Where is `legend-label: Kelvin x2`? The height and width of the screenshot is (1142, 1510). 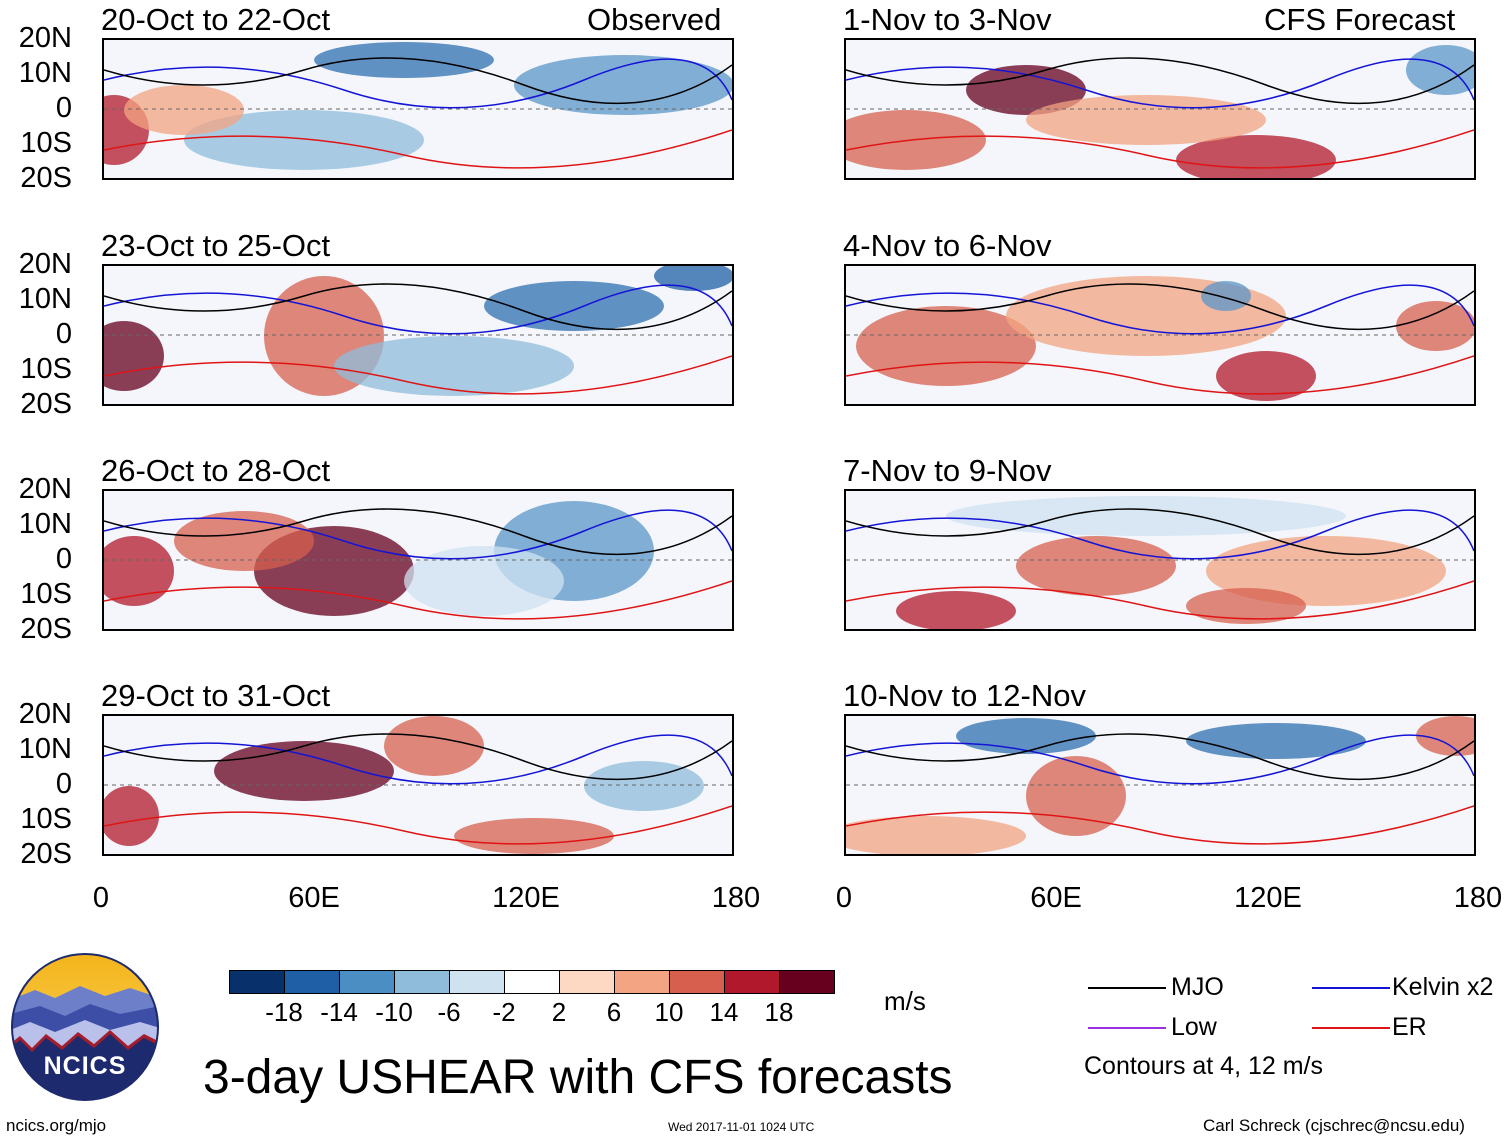
legend-label: Kelvin x2 is located at coordinates (1443, 987).